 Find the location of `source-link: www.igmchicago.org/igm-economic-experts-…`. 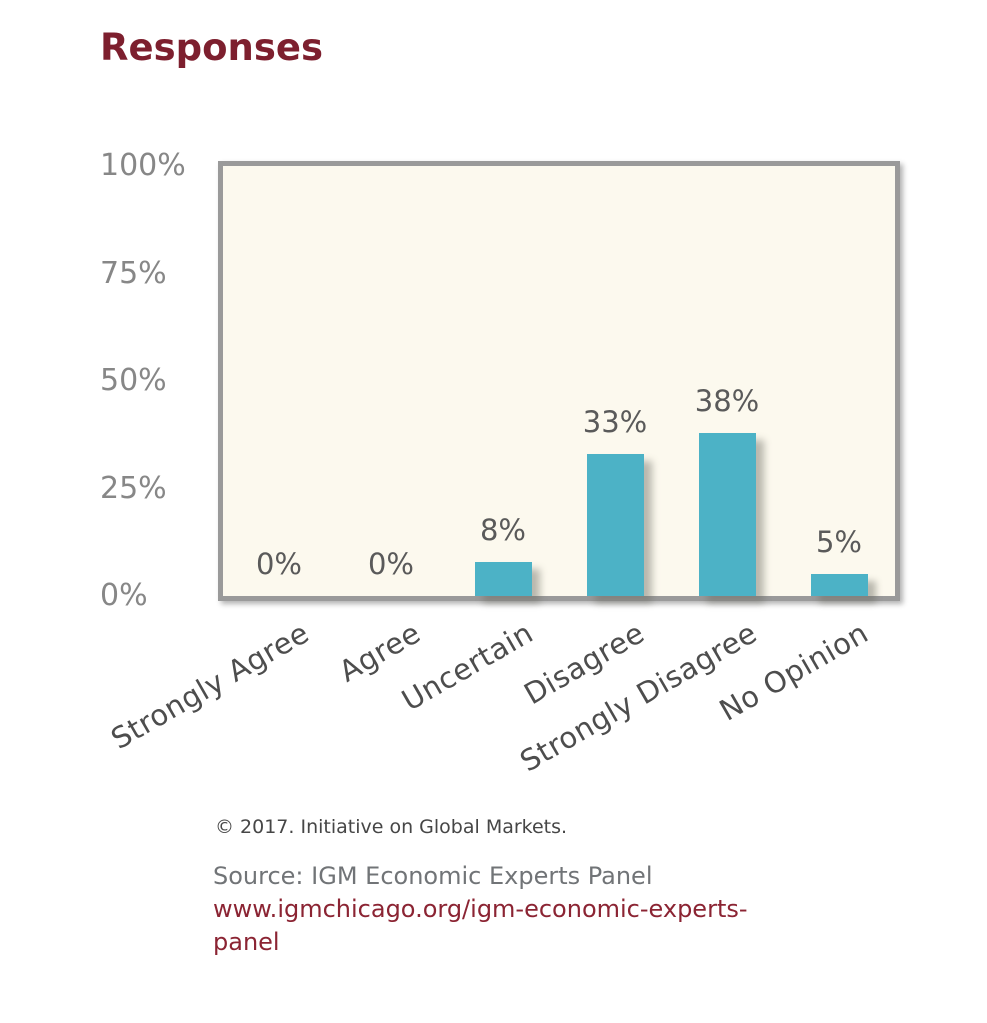

source-link: www.igmchicago.org/igm-economic-experts-… is located at coordinates (480, 926).